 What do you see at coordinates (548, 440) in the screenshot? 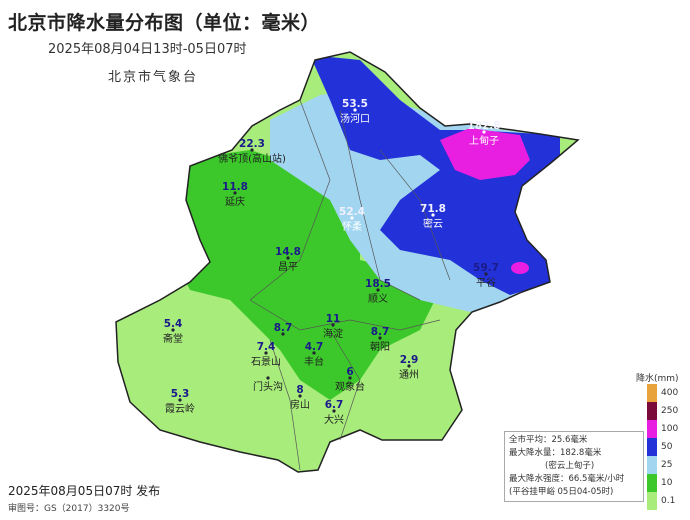
I see `stat-average: 全市平均：25.6毫米` at bounding box center [548, 440].